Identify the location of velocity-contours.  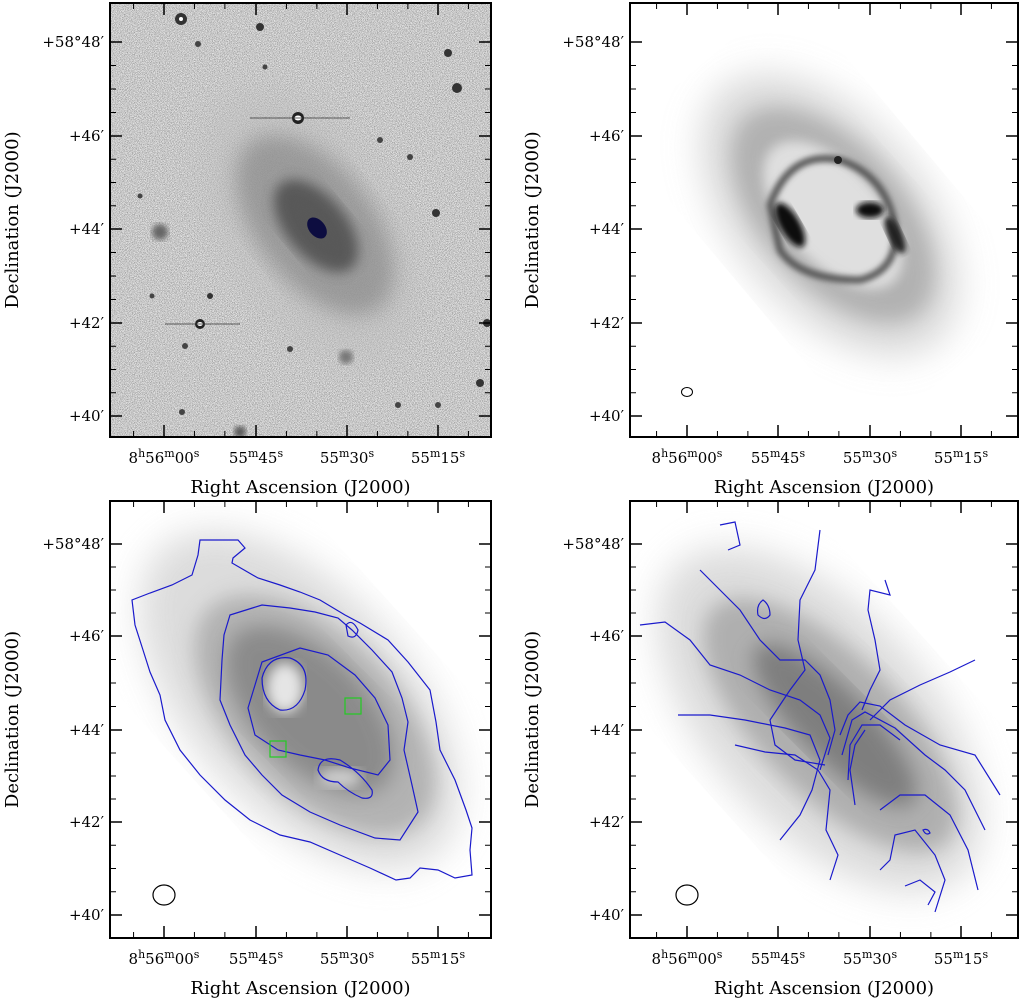
(820, 717).